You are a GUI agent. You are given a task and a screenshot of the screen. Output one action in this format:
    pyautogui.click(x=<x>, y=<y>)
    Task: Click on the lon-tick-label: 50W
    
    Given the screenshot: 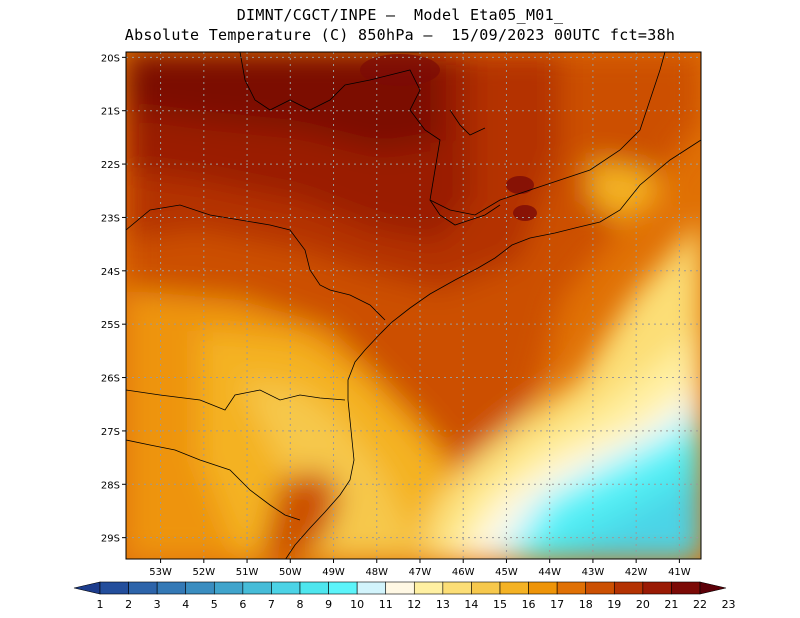 What is the action you would take?
    pyautogui.click(x=290, y=571)
    